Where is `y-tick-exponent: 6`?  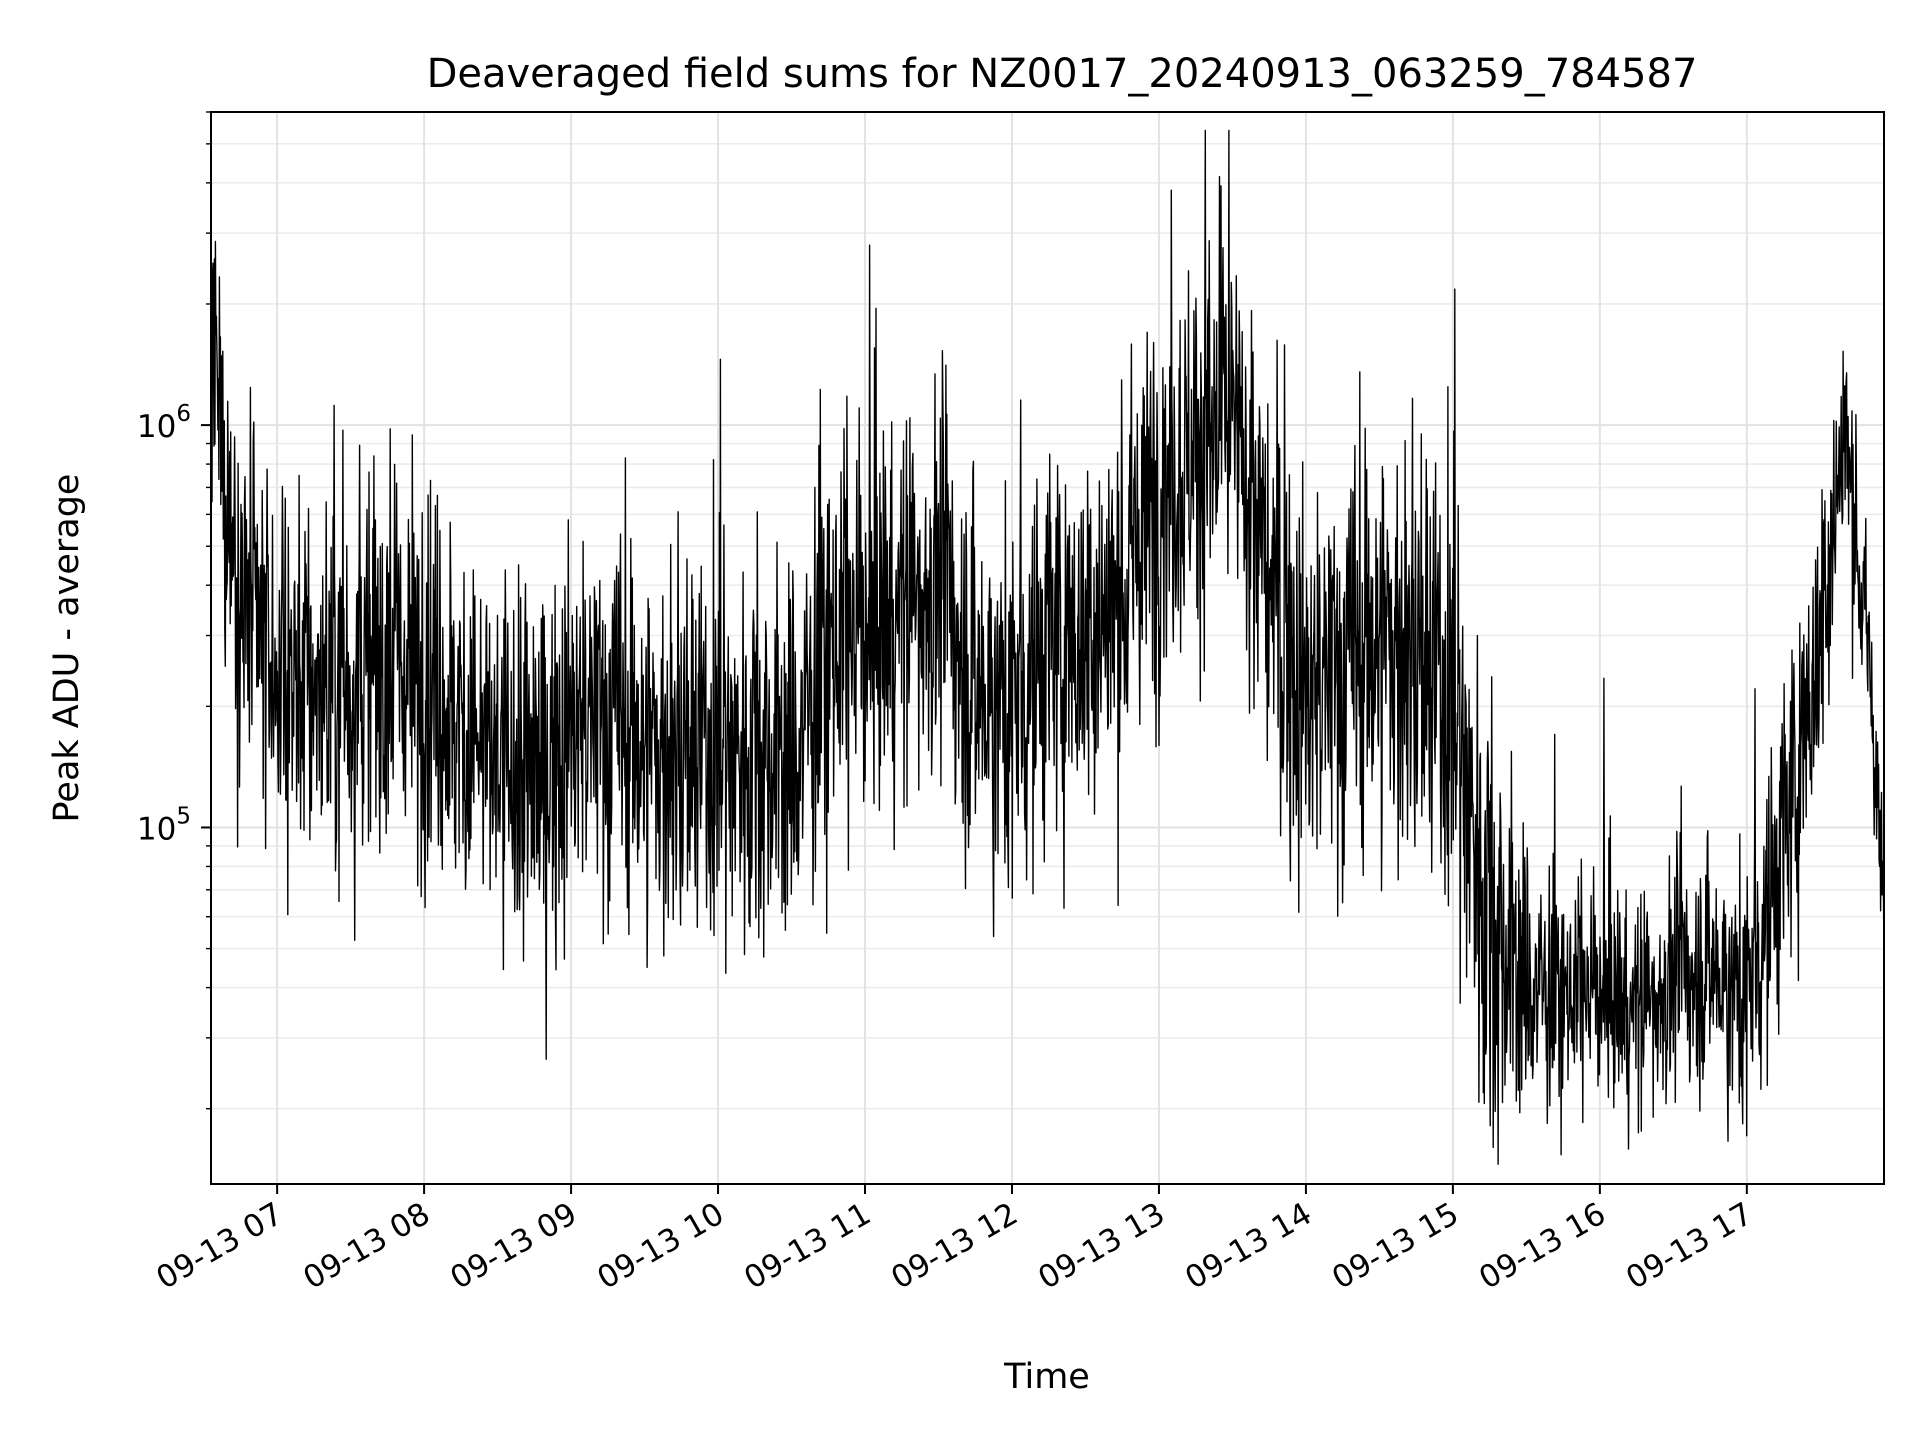 y-tick-exponent: 6 is located at coordinates (183, 414).